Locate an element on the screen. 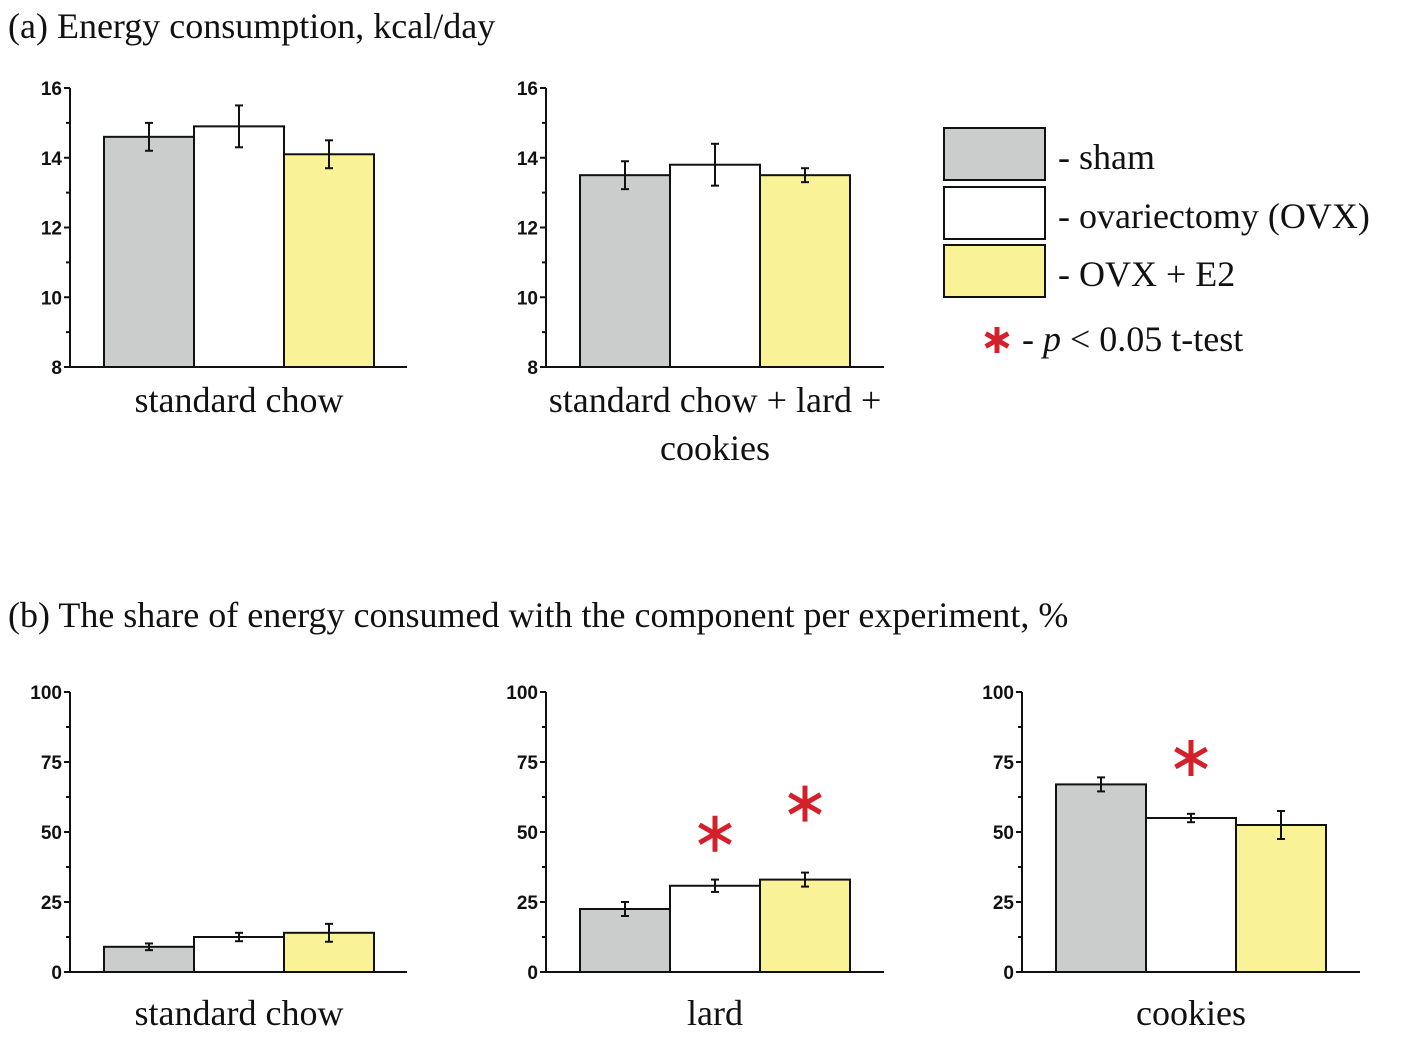 This screenshot has height=1045, width=1407. section-a-title: (a) Energy consumption, kcal/day is located at coordinates (251, 26).